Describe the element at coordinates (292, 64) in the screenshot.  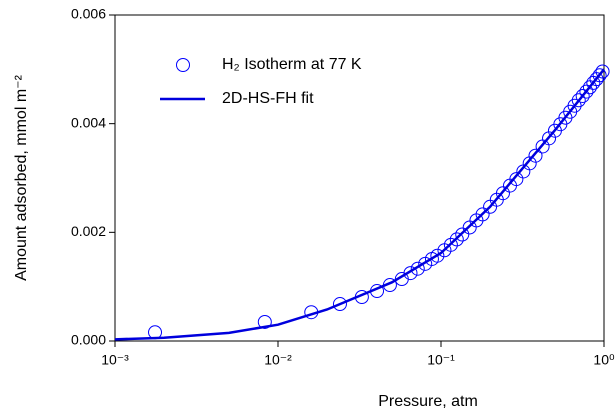
I see `legend-label: H₂ Isotherm at 77 K` at that location.